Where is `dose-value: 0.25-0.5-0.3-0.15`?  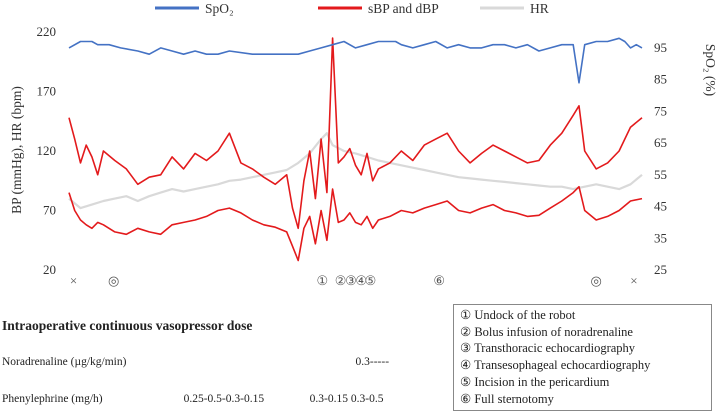
dose-value: 0.25-0.5-0.3-0.15 is located at coordinates (224, 399).